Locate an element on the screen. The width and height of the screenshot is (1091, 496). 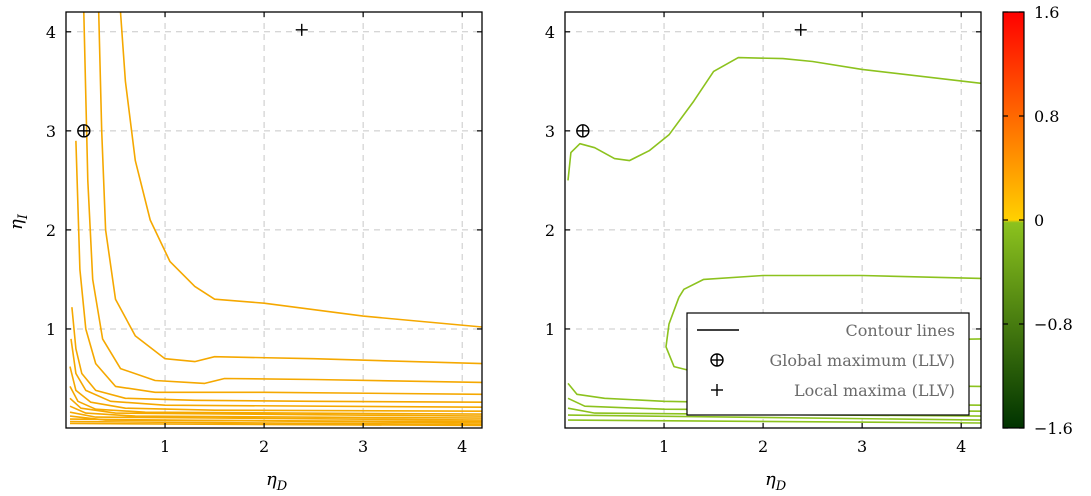
plus-icon is located at coordinates (717, 390).